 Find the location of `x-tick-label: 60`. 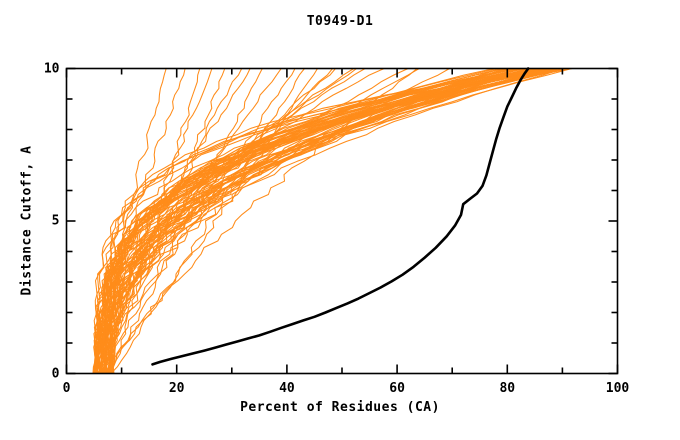

x-tick-label: 60 is located at coordinates (397, 388).